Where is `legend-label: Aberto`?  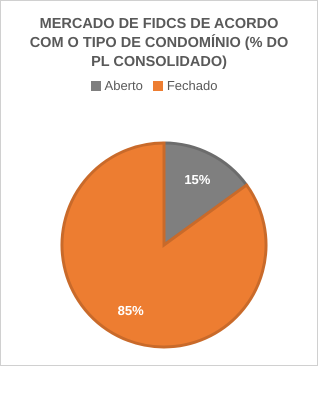
legend-label: Aberto is located at coordinates (123, 85).